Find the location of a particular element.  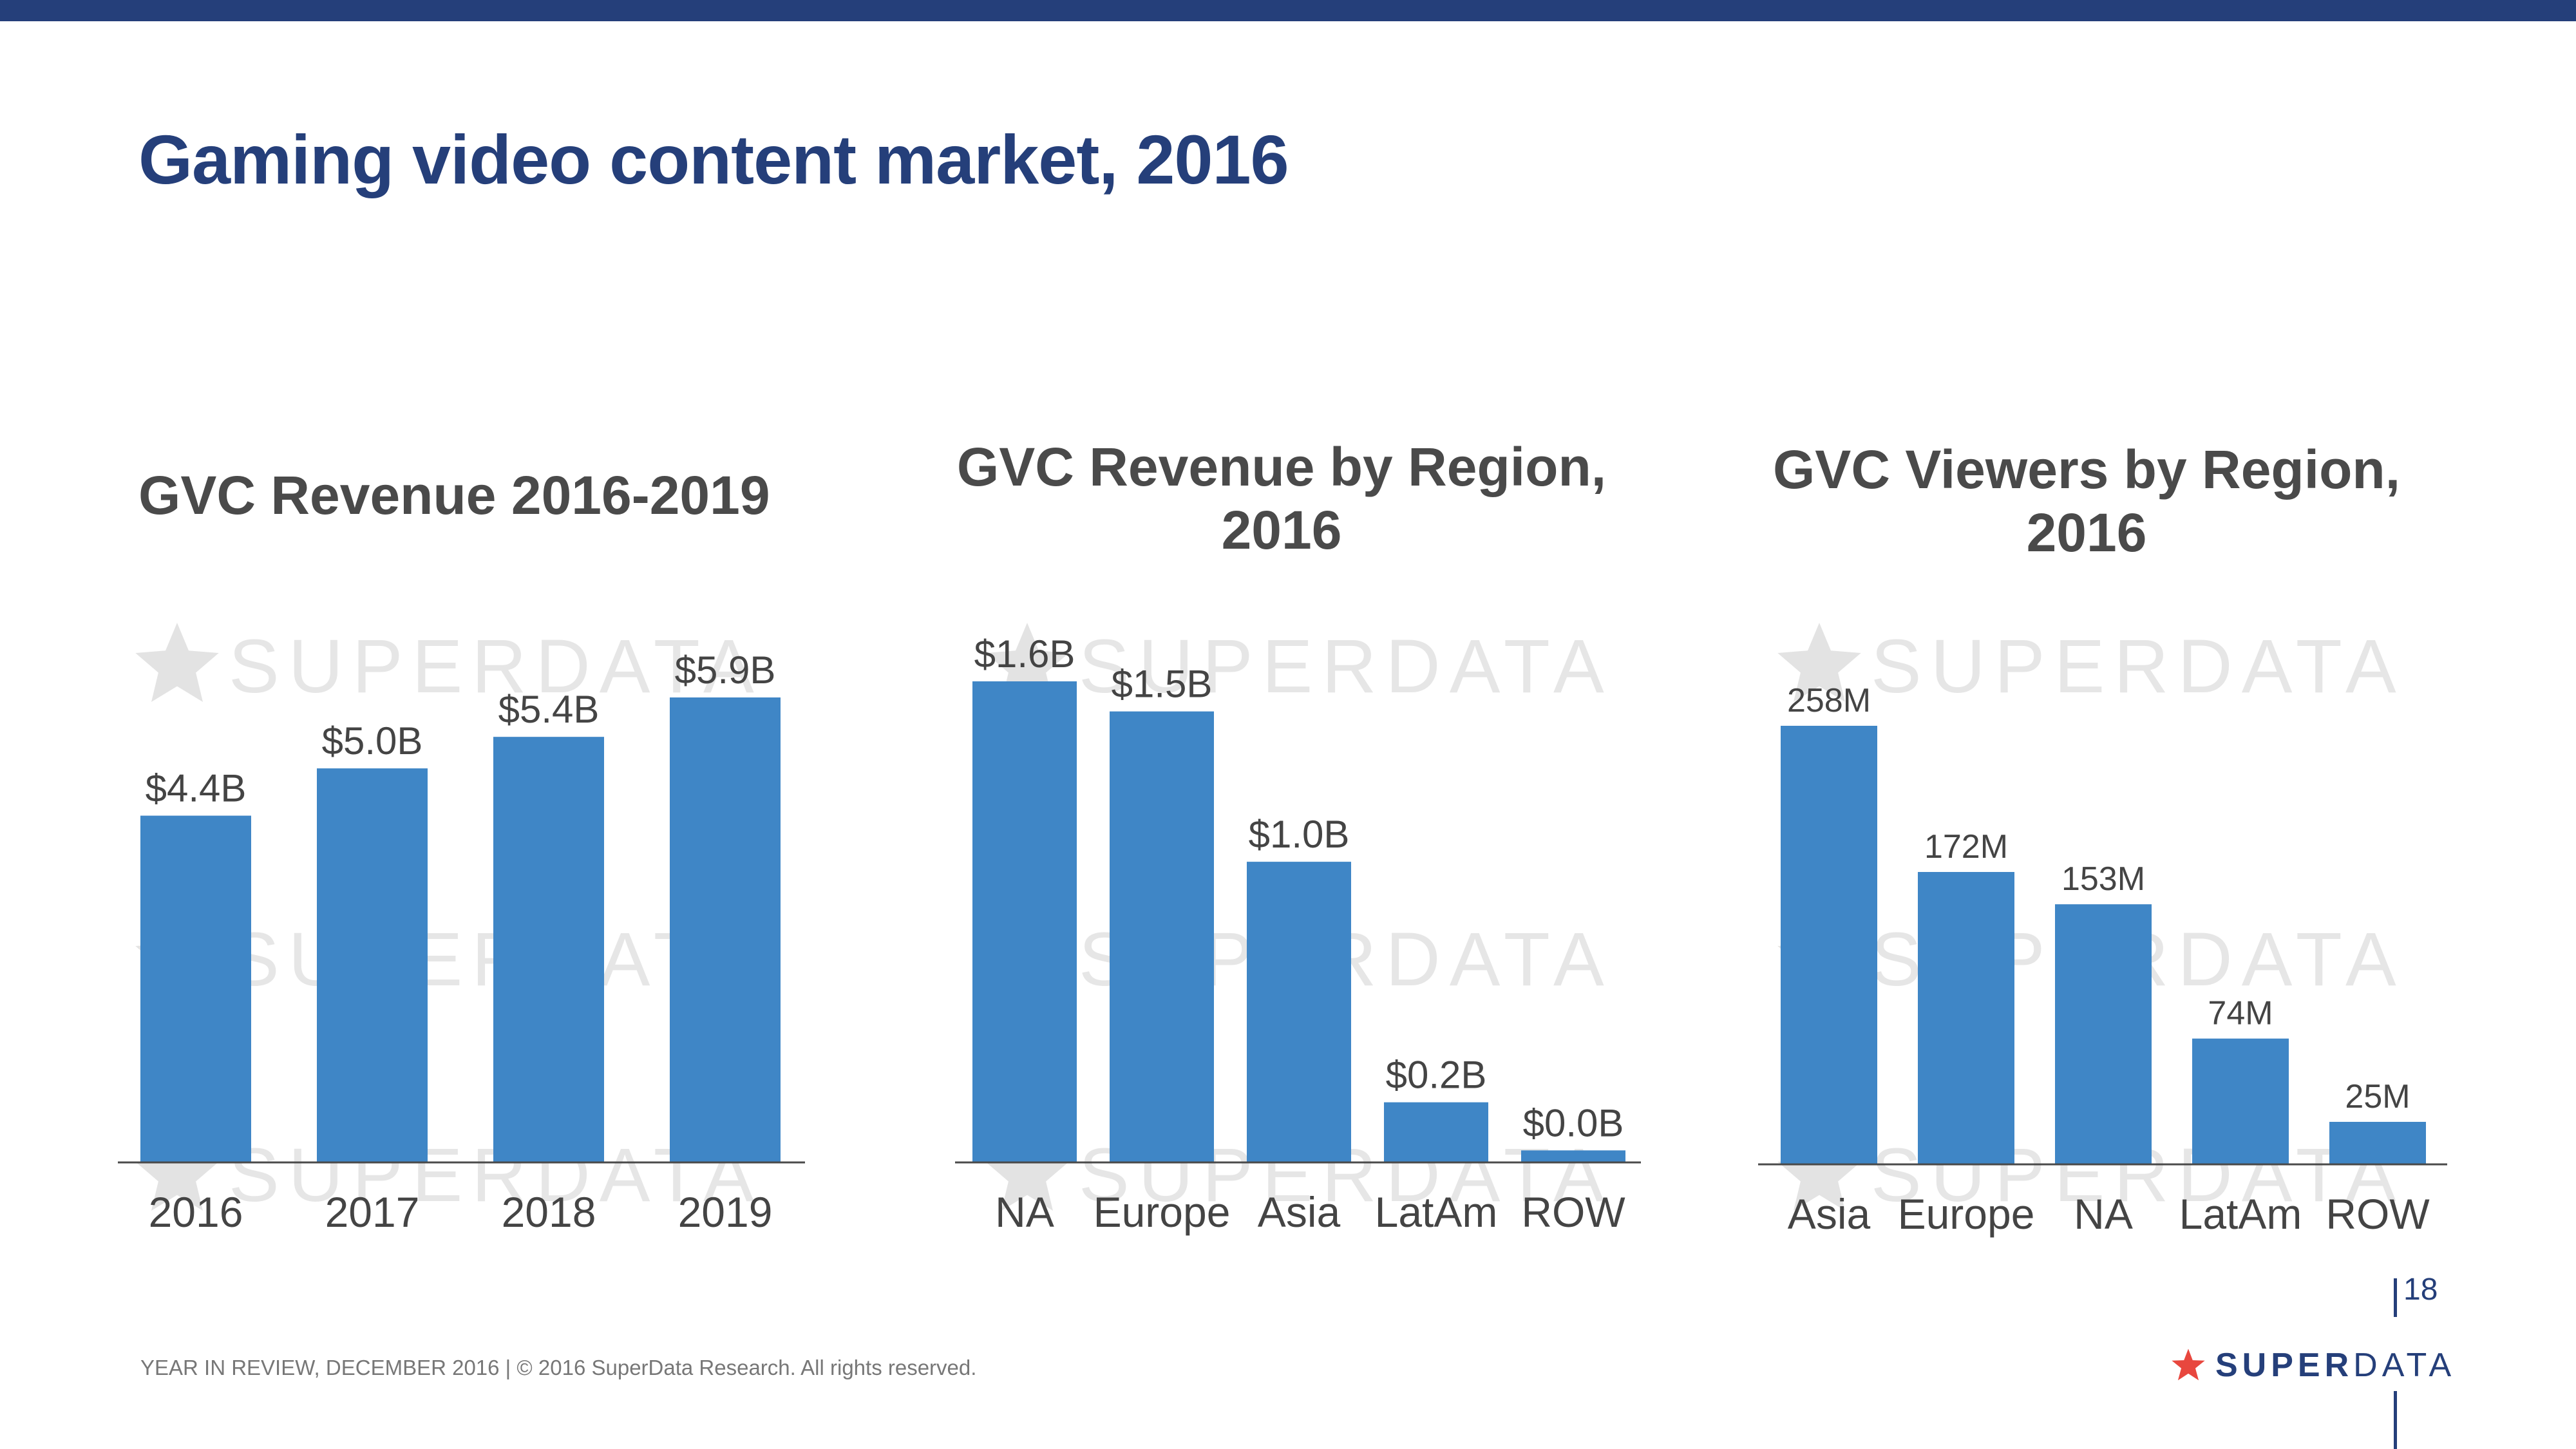

data-label: $5.0B is located at coordinates (372, 741).